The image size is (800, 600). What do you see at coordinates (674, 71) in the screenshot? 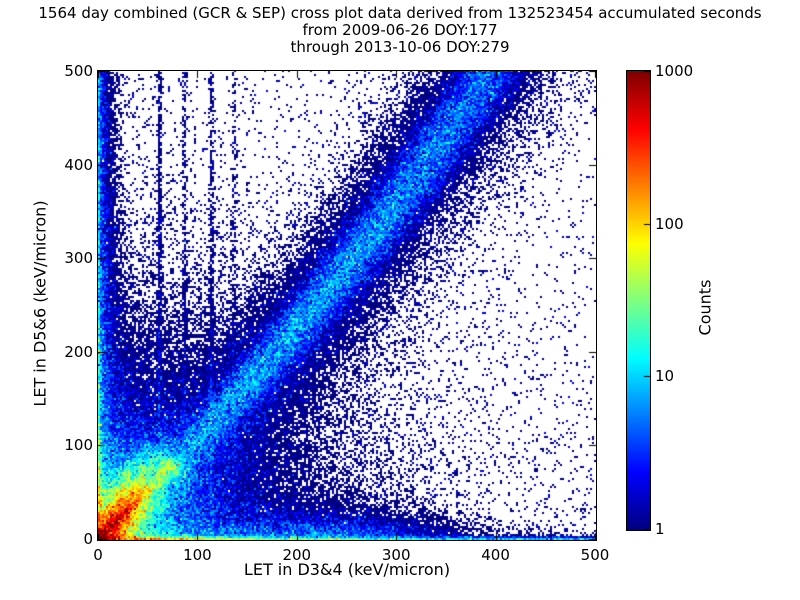
I see `colorbar-tick-label-1000: 1000` at bounding box center [674, 71].